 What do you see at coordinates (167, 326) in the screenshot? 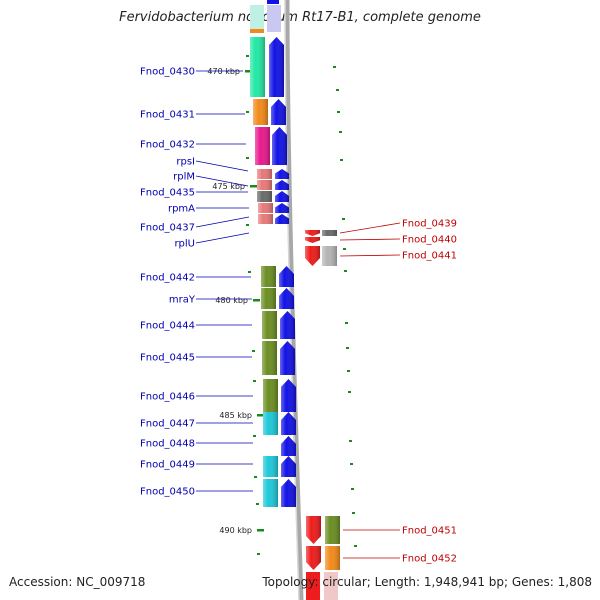
I see `gene-label: Fnod_0444` at bounding box center [167, 326].